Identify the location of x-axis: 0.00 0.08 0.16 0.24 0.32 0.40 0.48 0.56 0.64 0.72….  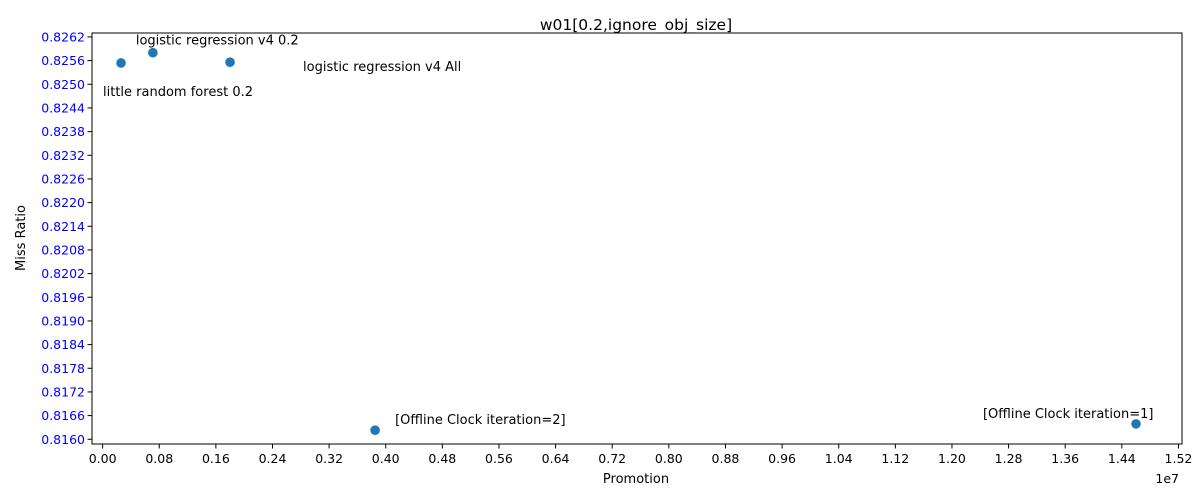
(641, 455).